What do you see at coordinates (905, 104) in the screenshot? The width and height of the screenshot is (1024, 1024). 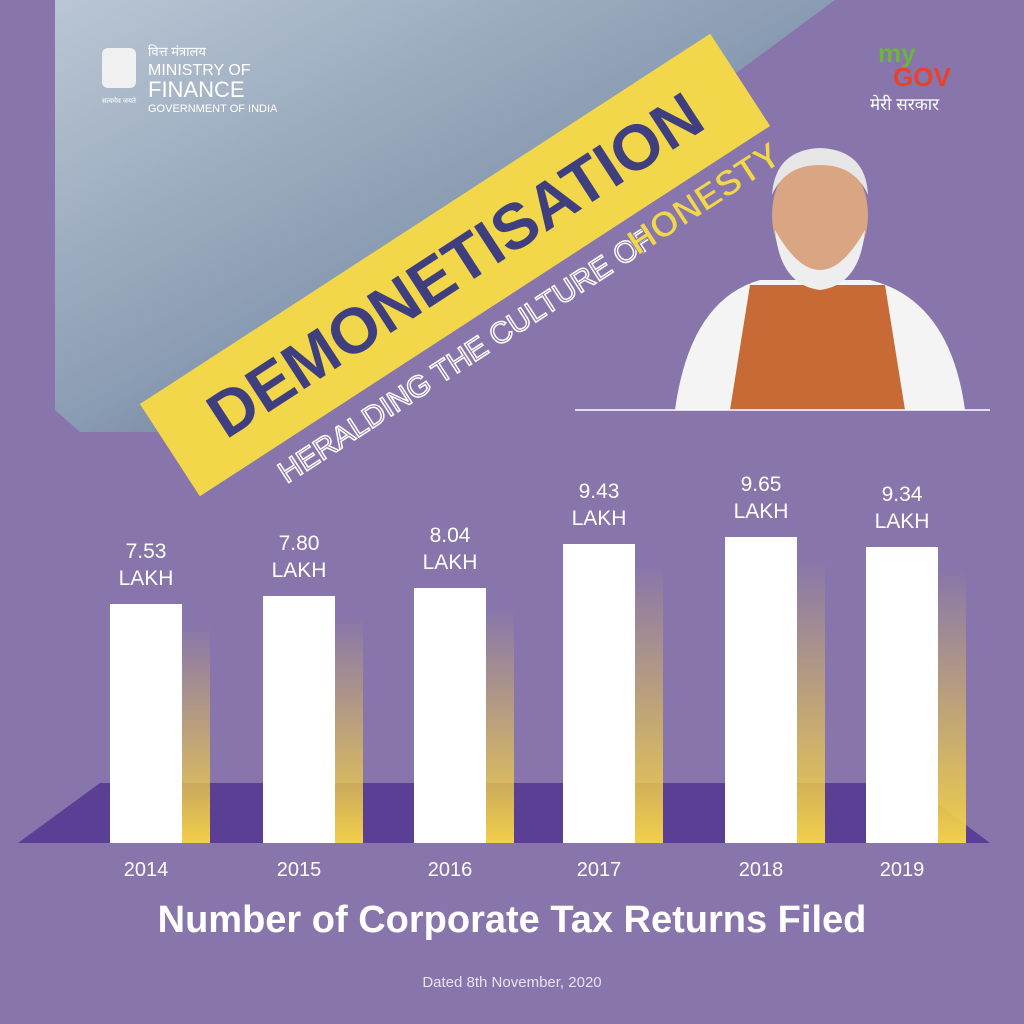 I see `mygov-hindi: मेरी सरकार` at bounding box center [905, 104].